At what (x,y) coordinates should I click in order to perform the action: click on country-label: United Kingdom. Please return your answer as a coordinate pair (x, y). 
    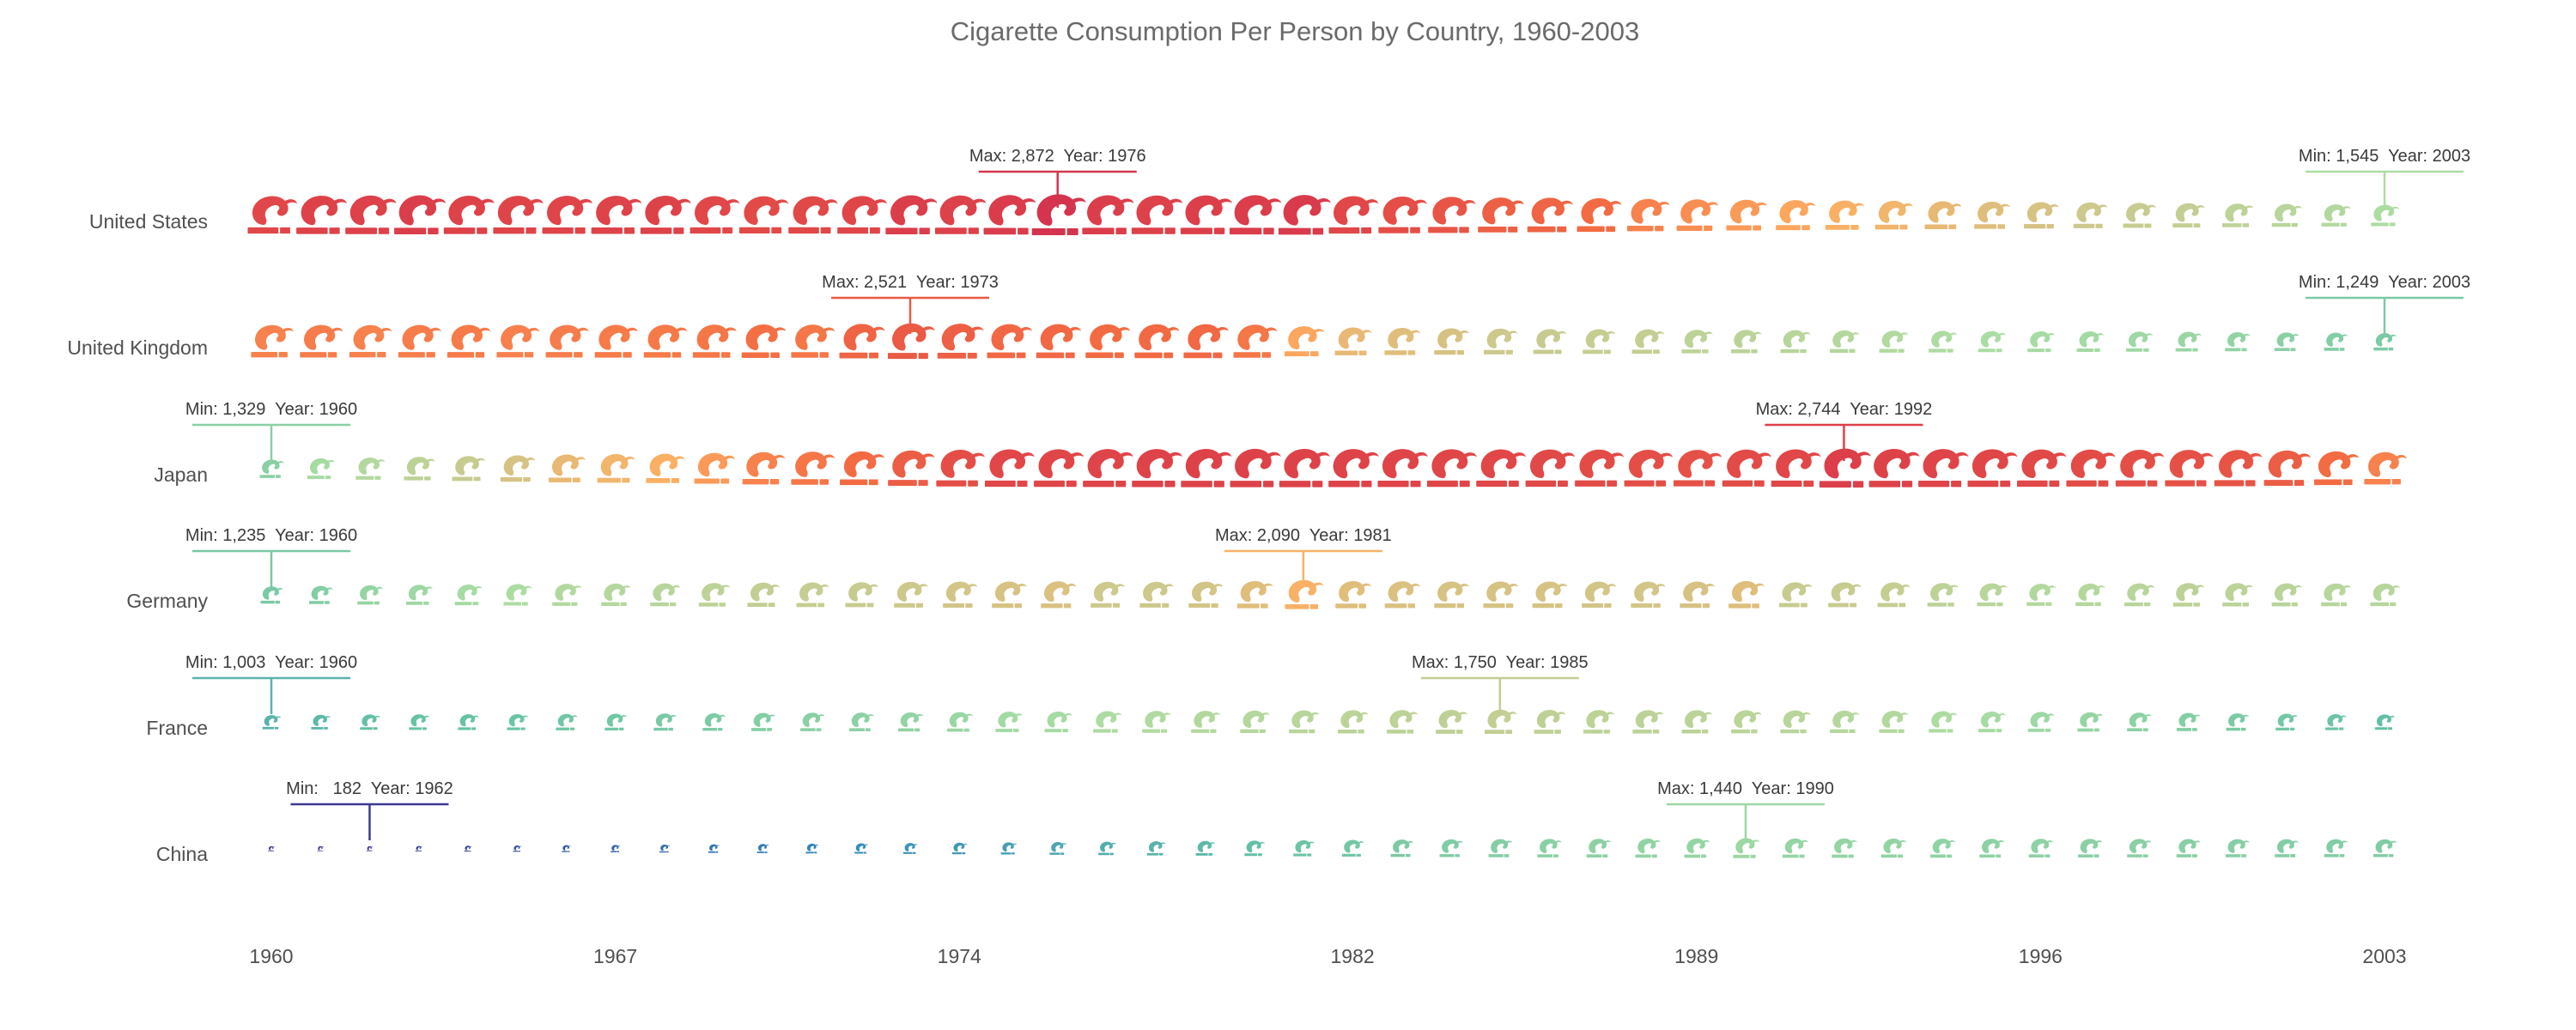
    Looking at the image, I should click on (137, 347).